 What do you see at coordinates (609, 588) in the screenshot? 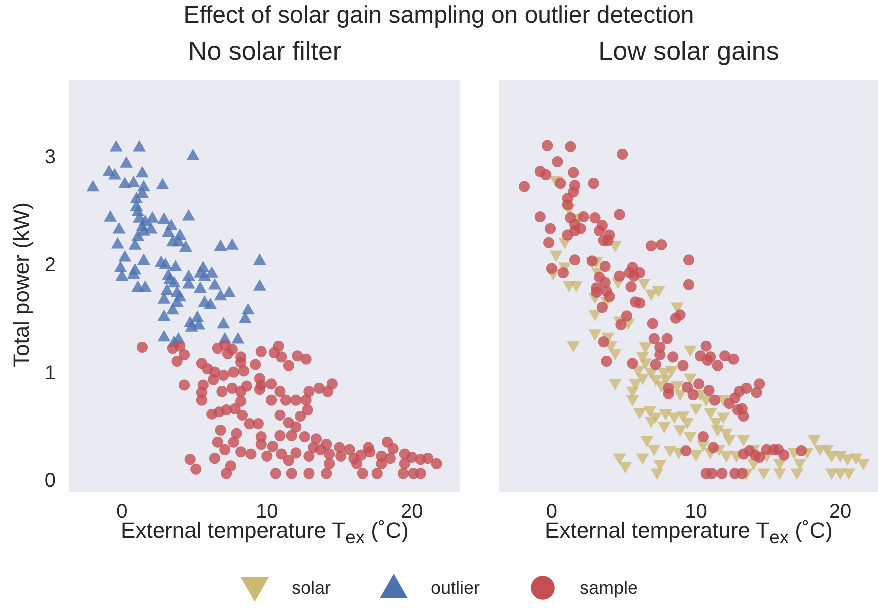
I see `legend-label: sample` at bounding box center [609, 588].